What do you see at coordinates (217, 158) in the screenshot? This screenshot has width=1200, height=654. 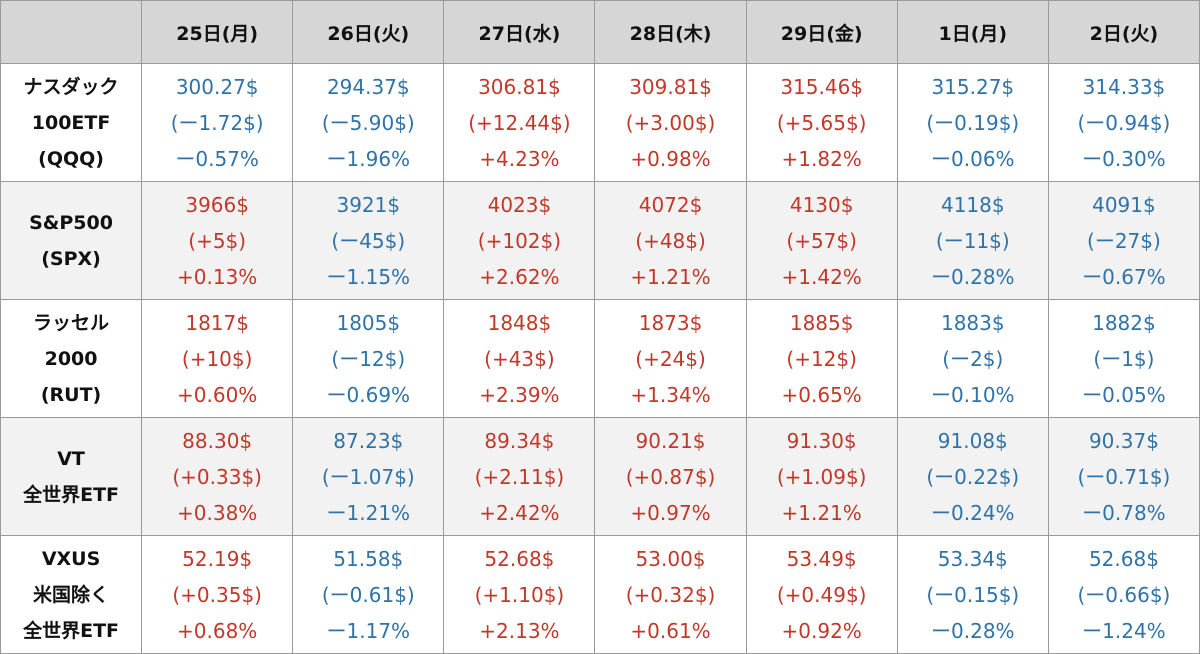 I see `percent-change: ー0.57%` at bounding box center [217, 158].